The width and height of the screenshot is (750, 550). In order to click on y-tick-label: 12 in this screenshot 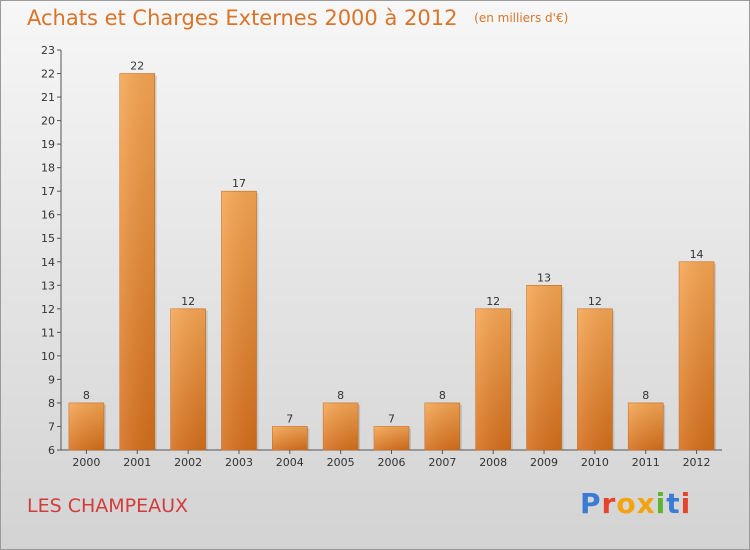, I will do `click(48, 309)`.